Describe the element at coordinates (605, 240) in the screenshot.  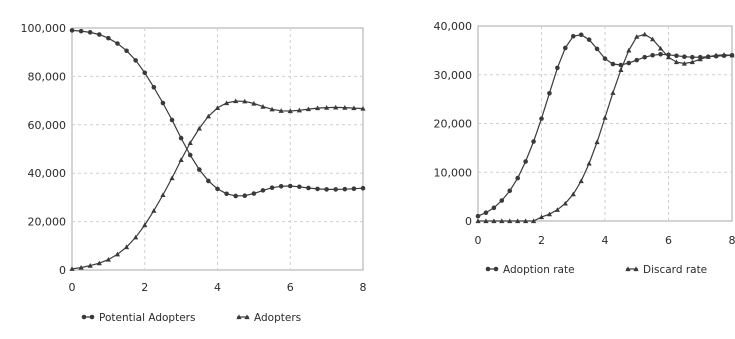
I see `chart-2-x-tick-label: 4` at that location.